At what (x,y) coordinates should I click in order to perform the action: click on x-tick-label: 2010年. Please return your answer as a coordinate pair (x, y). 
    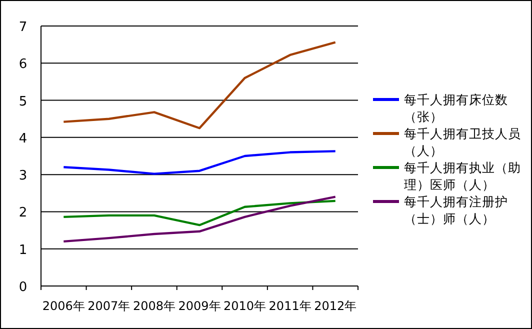
    Looking at the image, I should click on (245, 306).